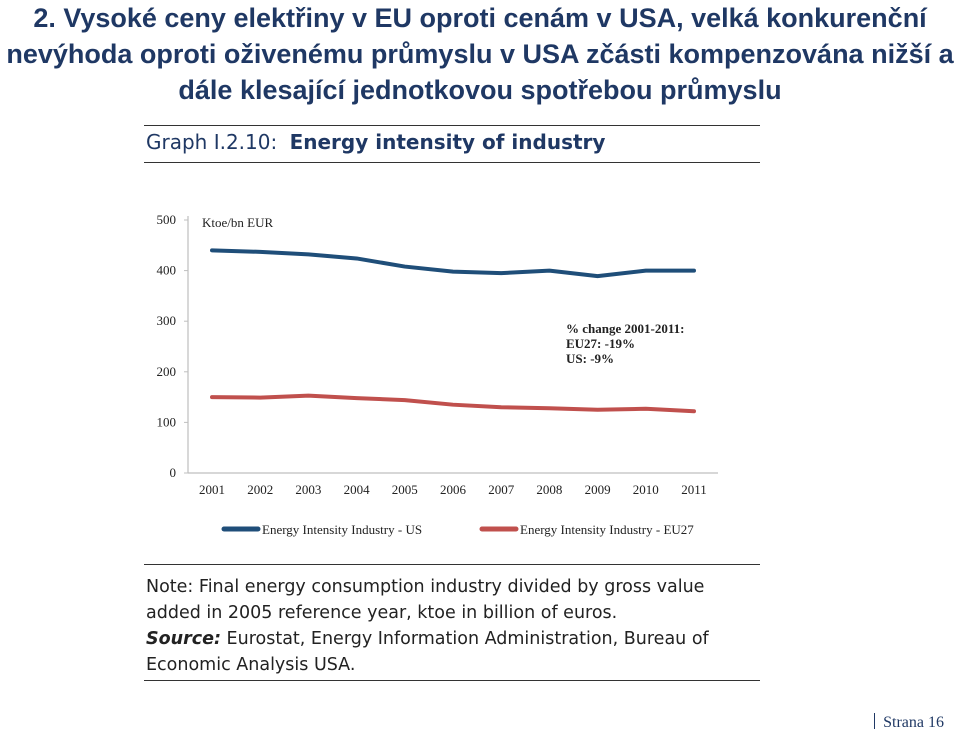 The height and width of the screenshot is (732, 960). What do you see at coordinates (212, 142) in the screenshot?
I see `graph-label-prefix: Graph I.2.10:` at bounding box center [212, 142].